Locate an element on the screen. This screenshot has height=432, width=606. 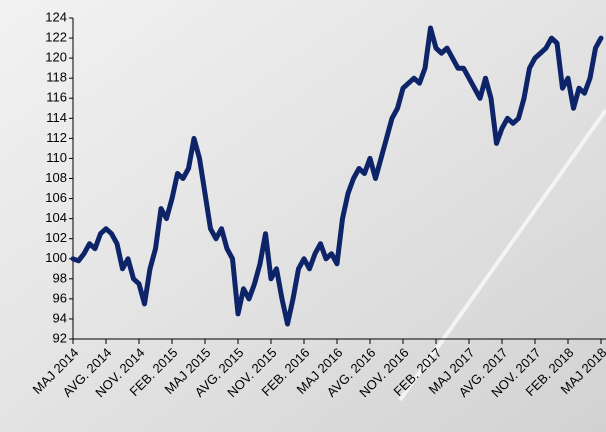
y-tick-label: 92 is located at coordinates (60, 337).